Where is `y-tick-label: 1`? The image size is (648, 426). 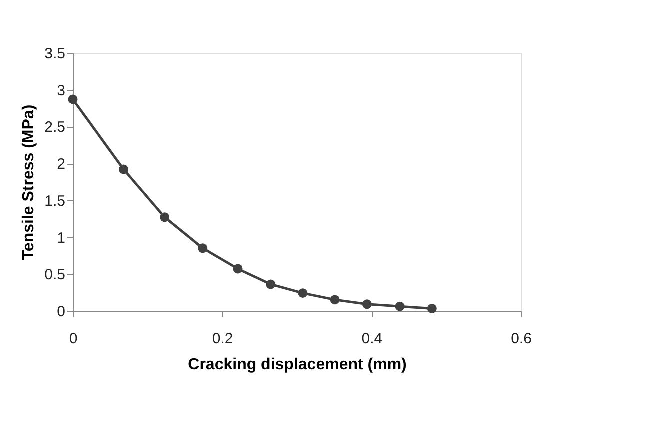
y-tick-label: 1 is located at coordinates (61, 238).